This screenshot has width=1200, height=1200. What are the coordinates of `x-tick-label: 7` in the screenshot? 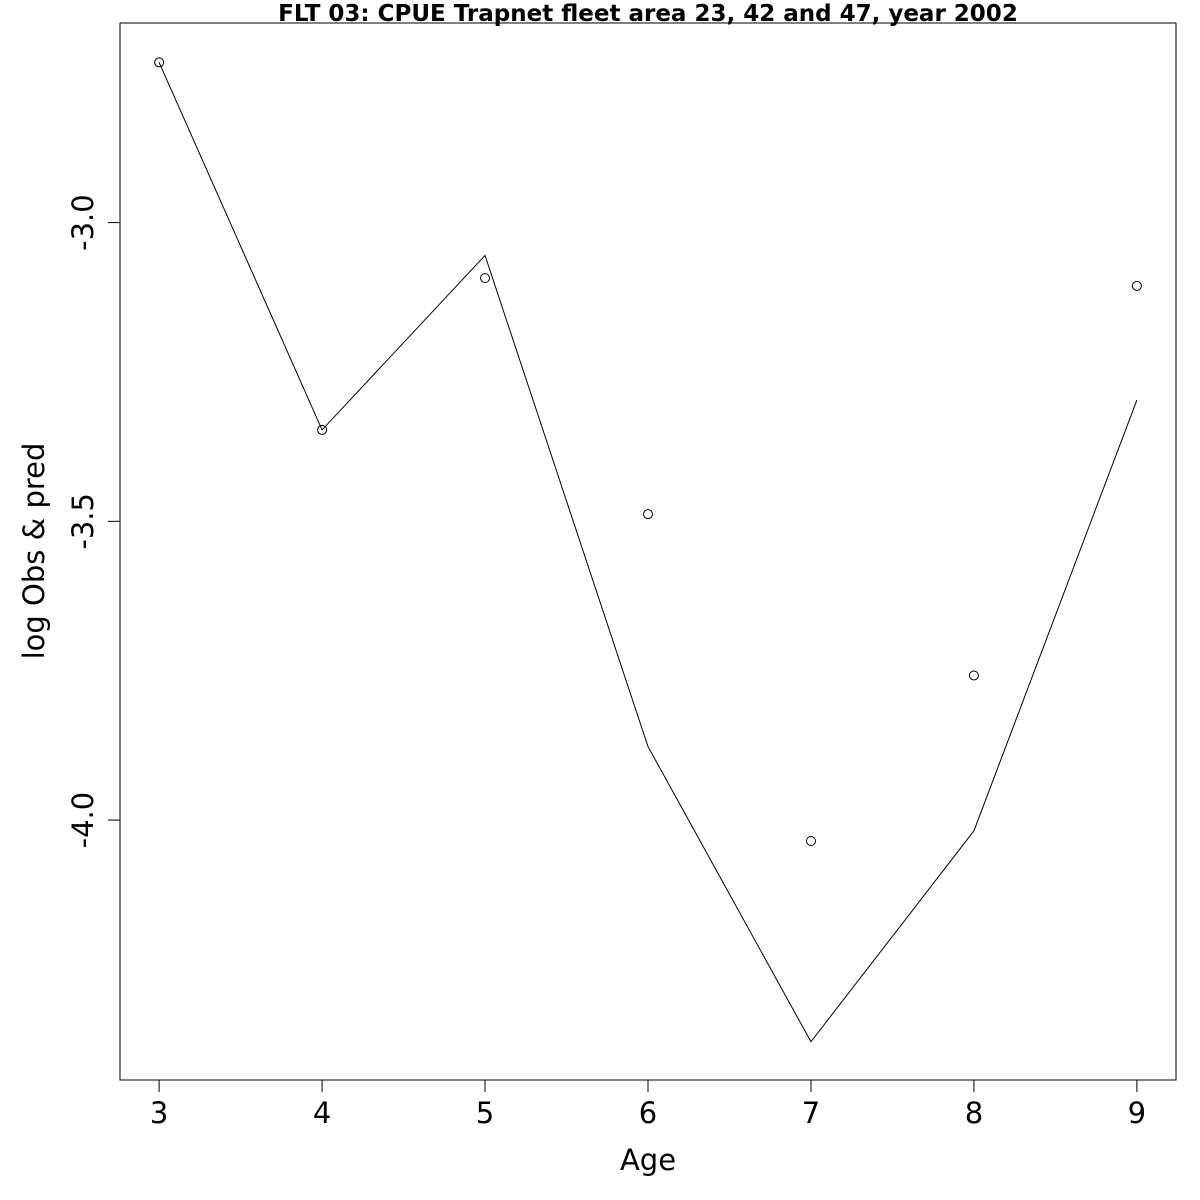 It's located at (811, 1113).